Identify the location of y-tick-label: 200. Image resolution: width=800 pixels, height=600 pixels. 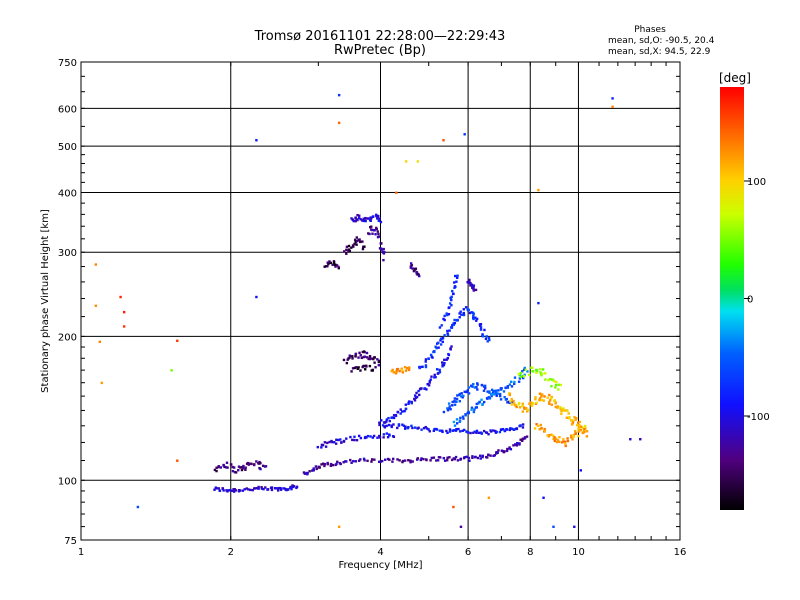
(67, 337).